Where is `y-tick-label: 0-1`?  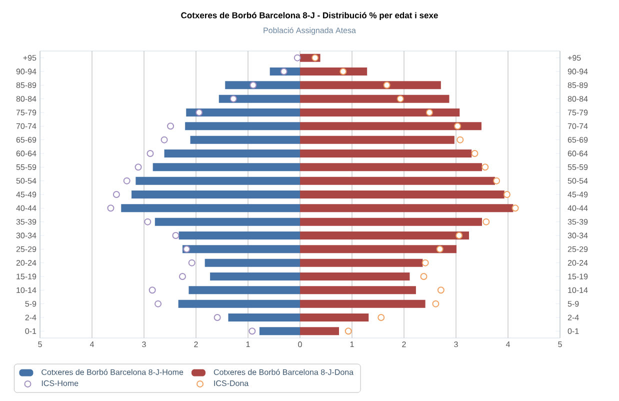 y-tick-label: 0-1 is located at coordinates (30, 331).